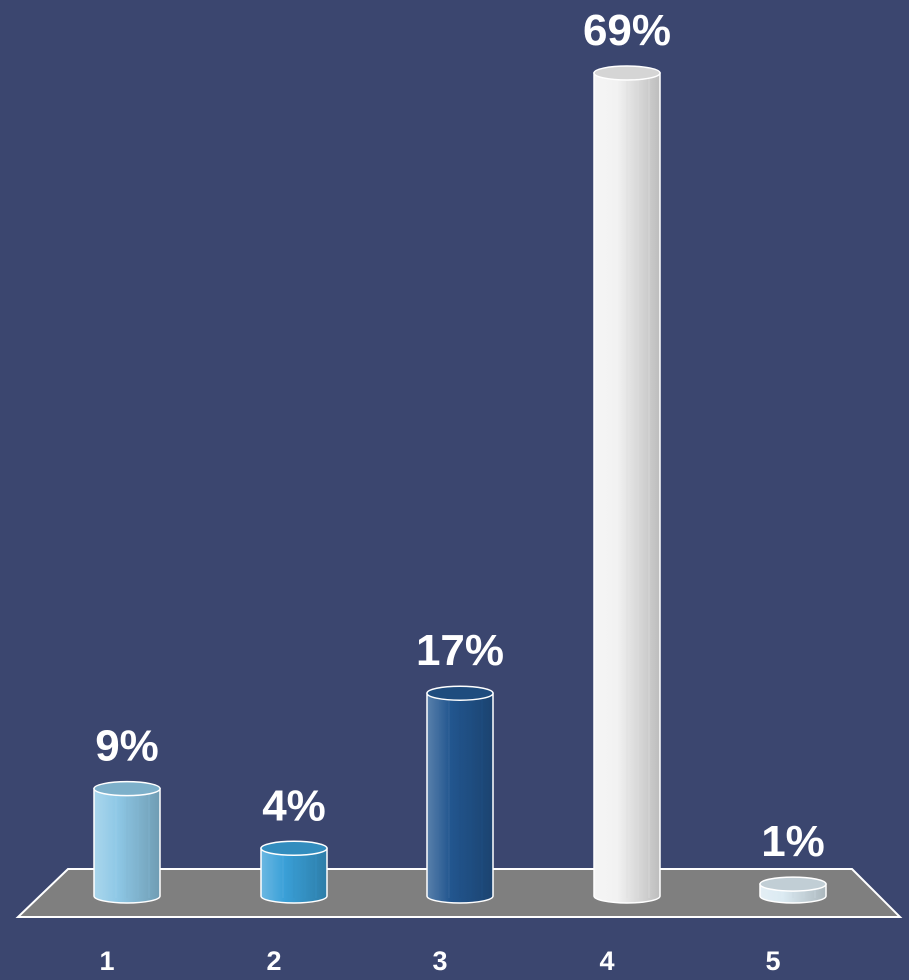  Describe the element at coordinates (606, 960) in the screenshot. I see `x-tick-label: 4` at that location.